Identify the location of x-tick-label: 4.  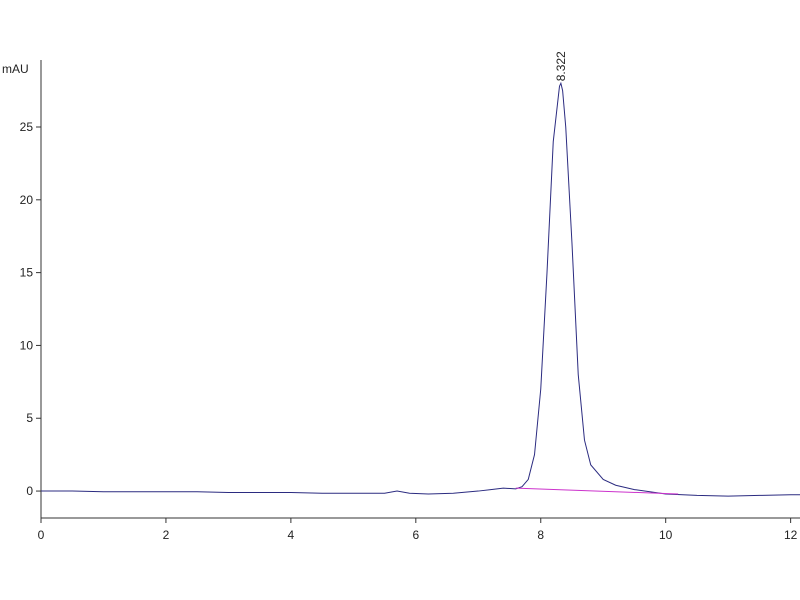
(291, 535).